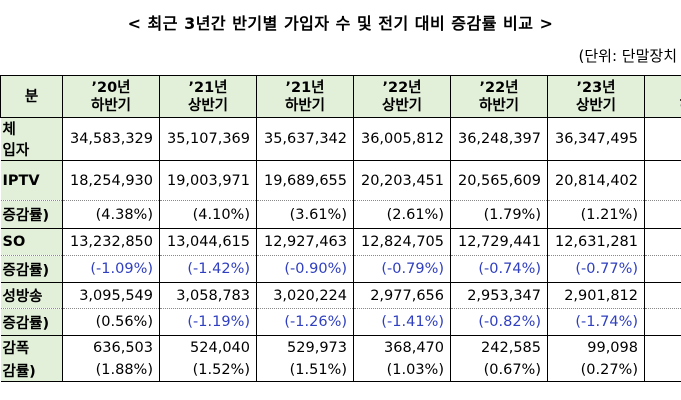 The image size is (681, 400). What do you see at coordinates (596, 322) in the screenshot?
I see `cell: (-1.74%)` at bounding box center [596, 322].